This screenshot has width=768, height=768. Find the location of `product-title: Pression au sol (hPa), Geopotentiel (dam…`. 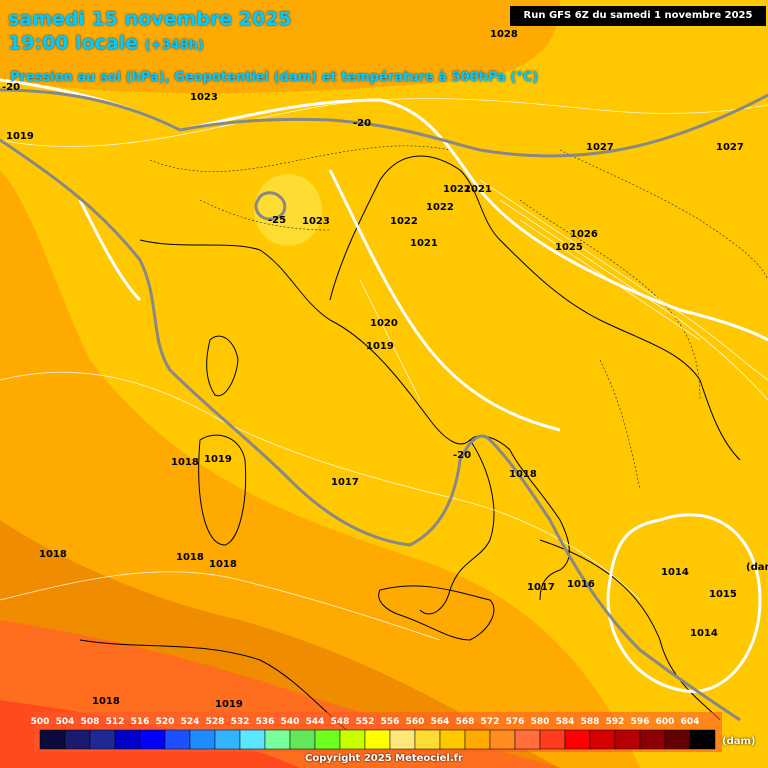

product-title: Pression au sol (hPa), Geopotentiel (dam… is located at coordinates (274, 77).